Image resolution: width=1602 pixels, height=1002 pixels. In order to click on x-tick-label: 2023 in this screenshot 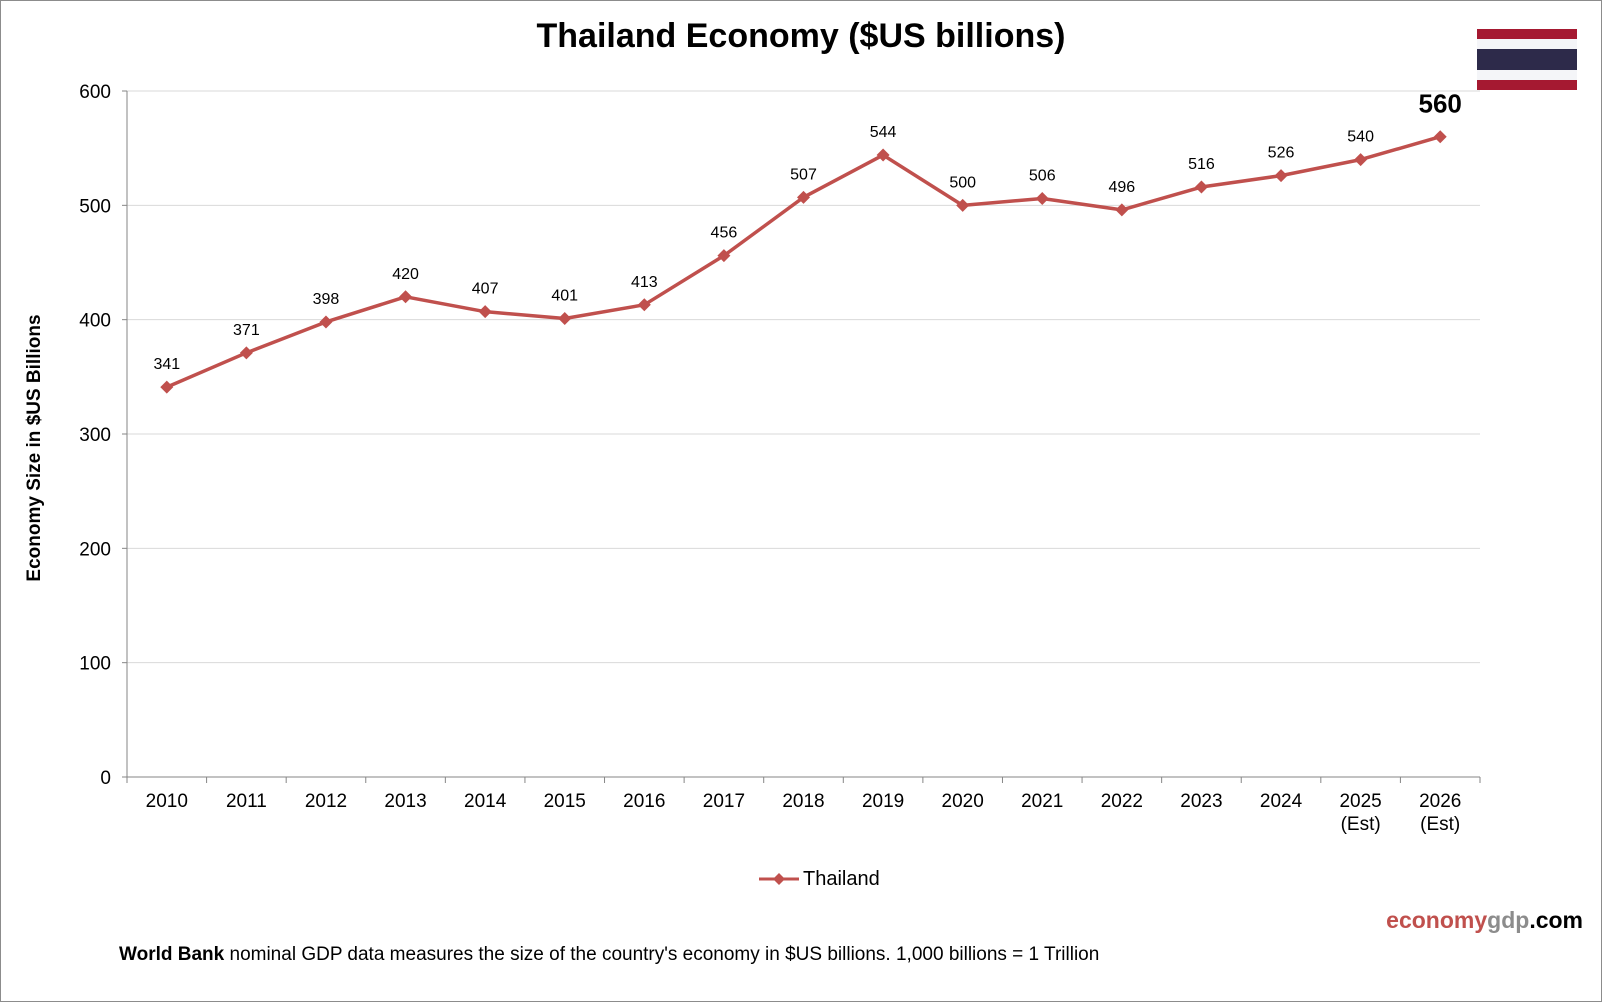, I will do `click(1201, 801)`.